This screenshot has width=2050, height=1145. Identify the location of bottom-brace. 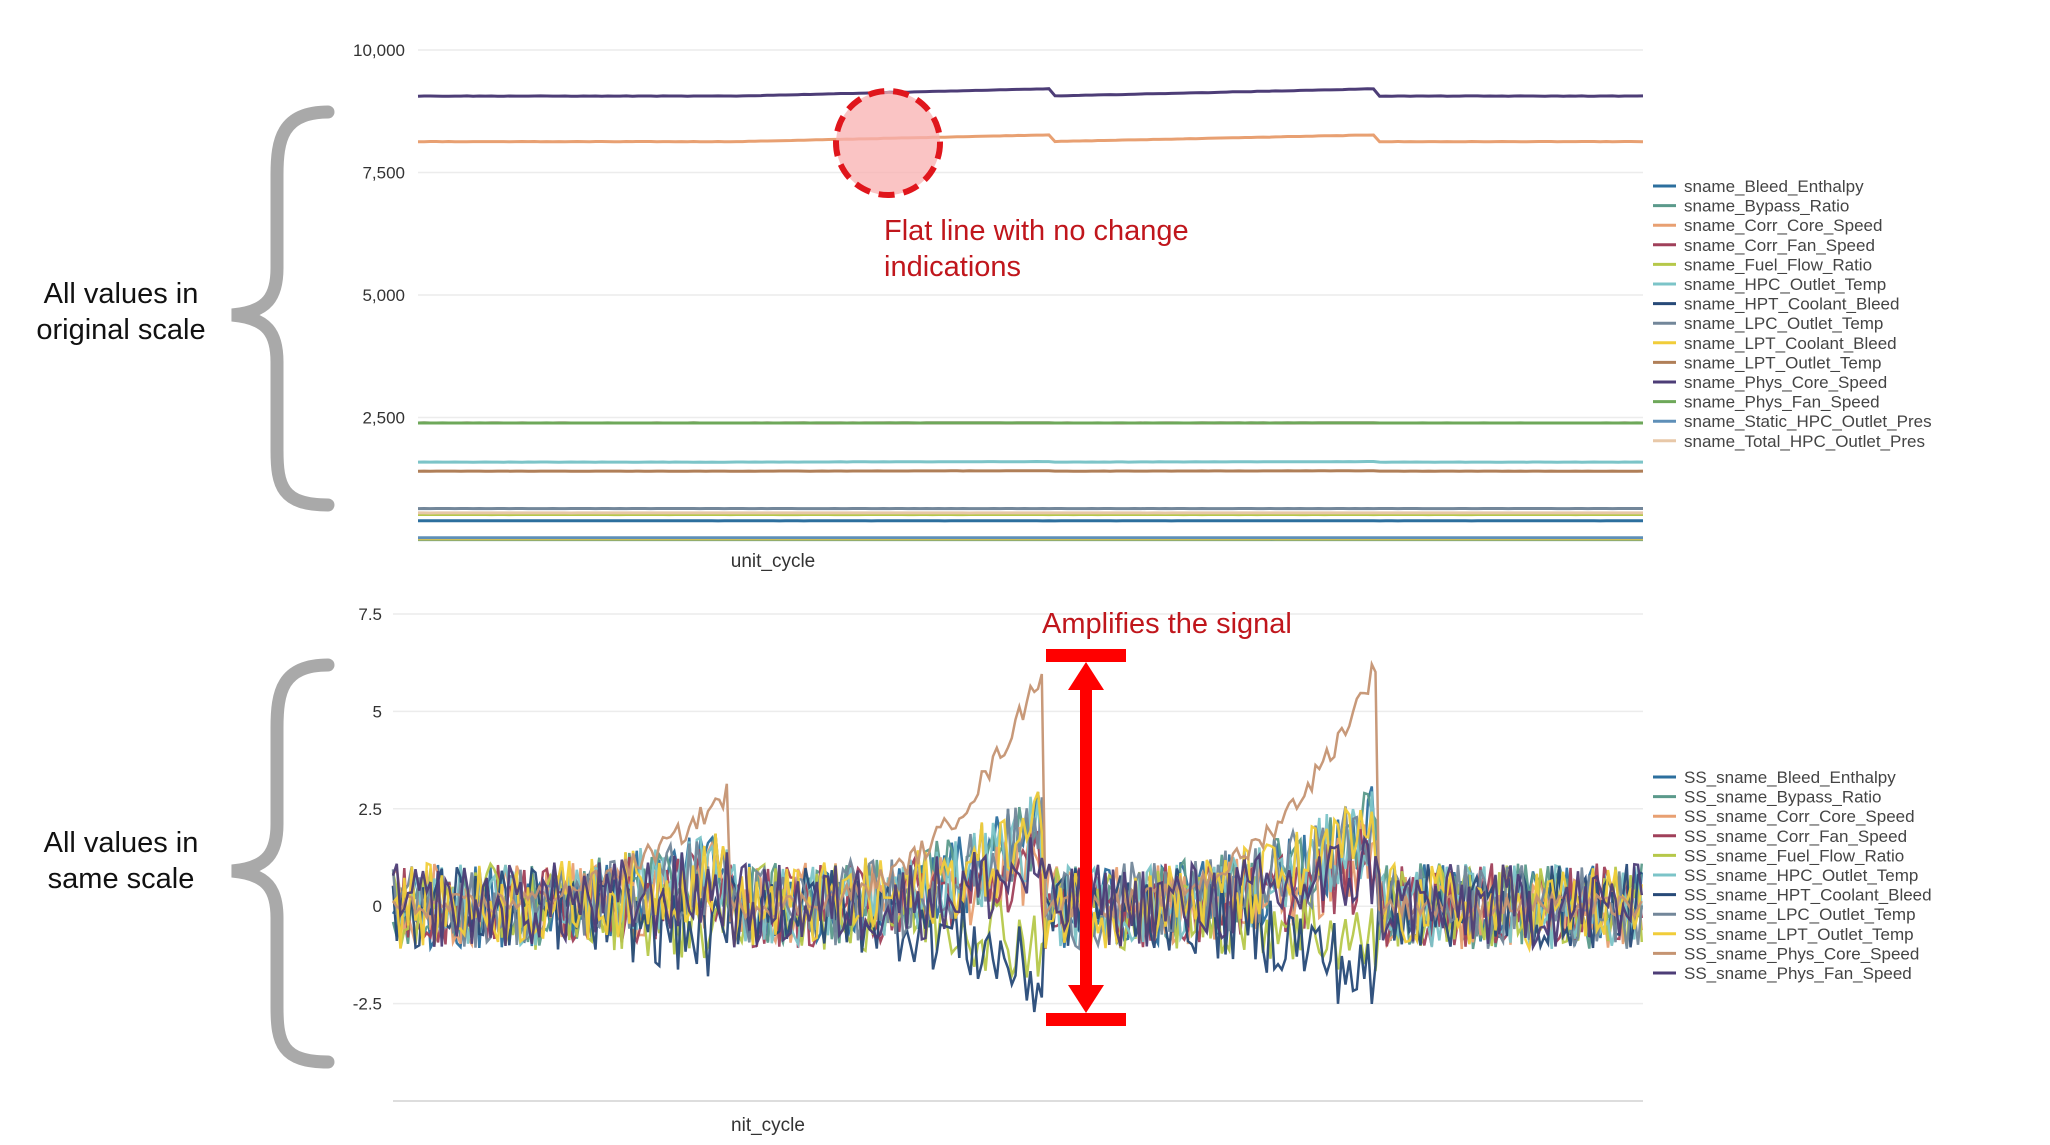
(283, 863).